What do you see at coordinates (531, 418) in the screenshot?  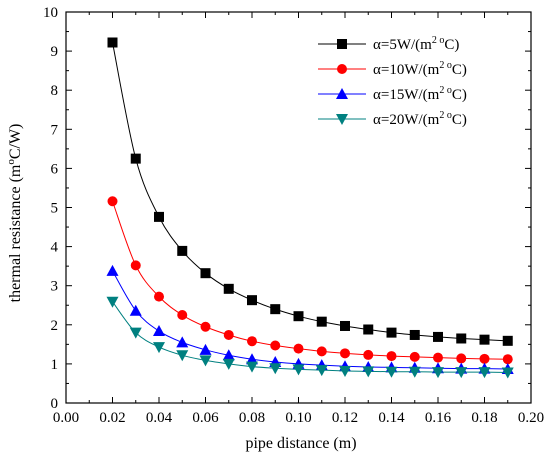 I see `x-tick-label: 0.20` at bounding box center [531, 418].